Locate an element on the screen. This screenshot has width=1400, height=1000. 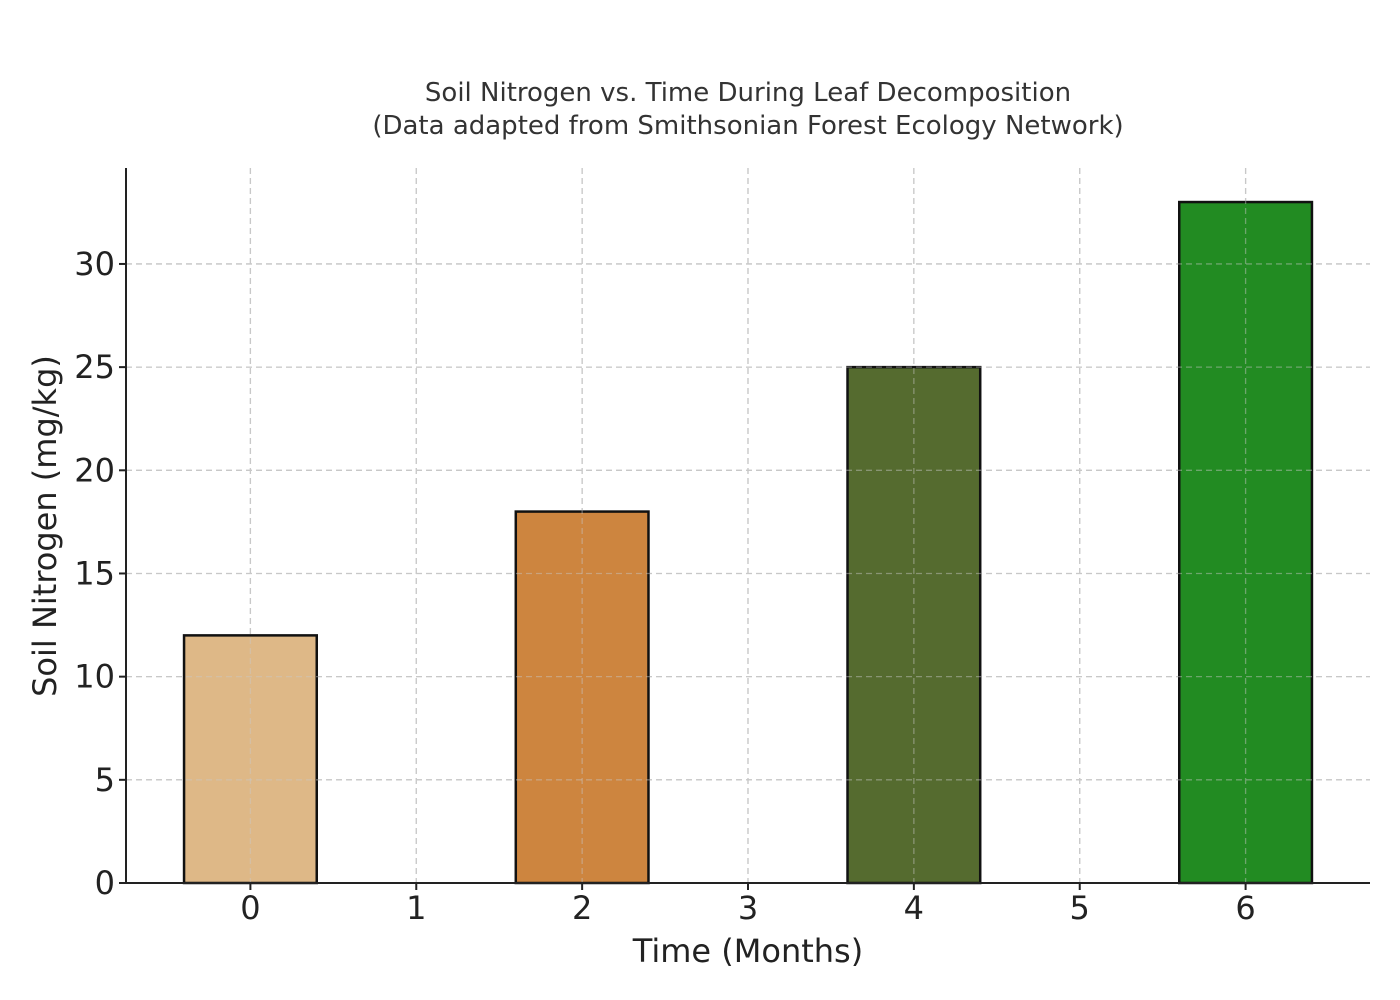
y-tick-label-20: 20 is located at coordinates (94, 470).